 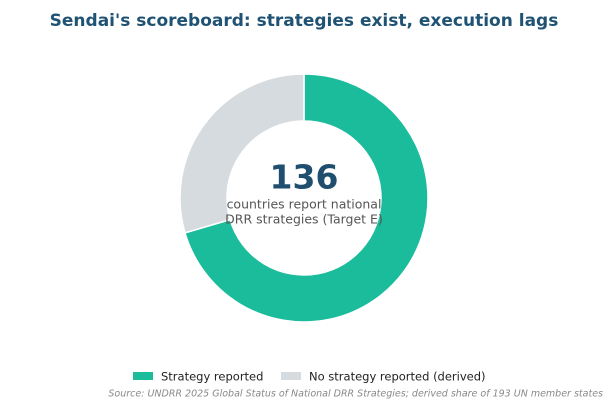 What do you see at coordinates (242, 153) in the screenshot?
I see `donut-segment` at bounding box center [242, 153].